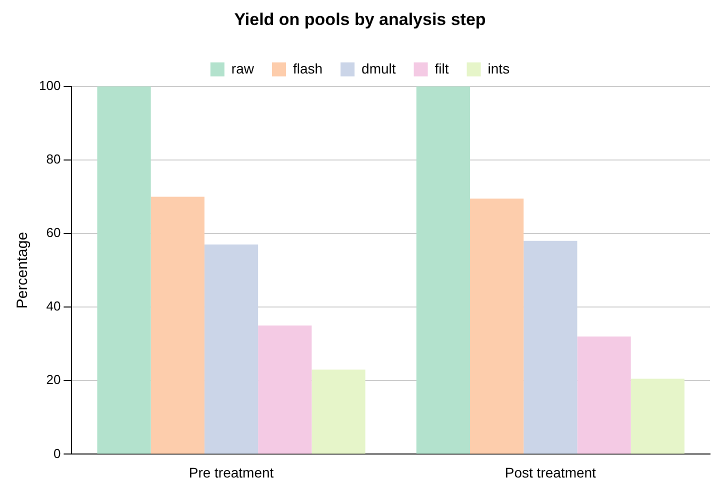 The height and width of the screenshot is (495, 724). What do you see at coordinates (49, 85) in the screenshot?
I see `y-tick-label: 100` at bounding box center [49, 85].